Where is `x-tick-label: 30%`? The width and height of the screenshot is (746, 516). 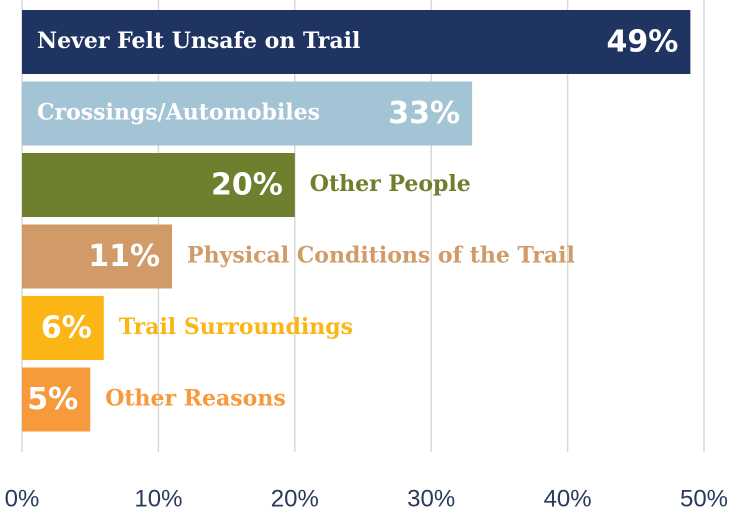
x-tick-label: 30% is located at coordinates (431, 498).